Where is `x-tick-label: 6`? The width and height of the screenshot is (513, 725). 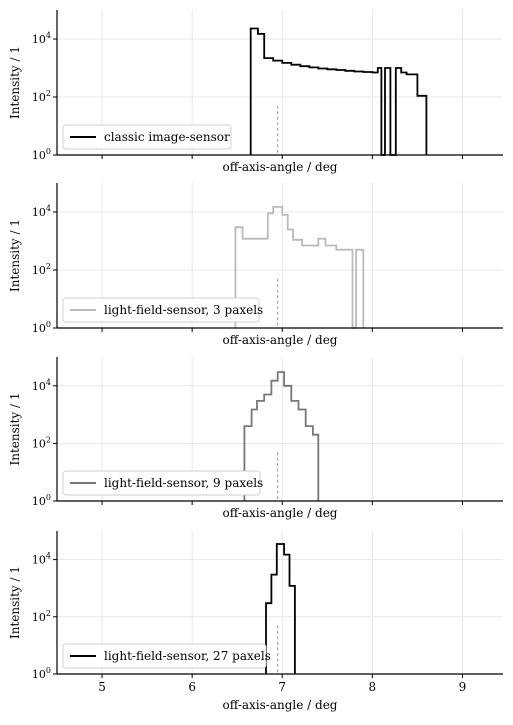
x-tick-label: 6 is located at coordinates (192, 687).